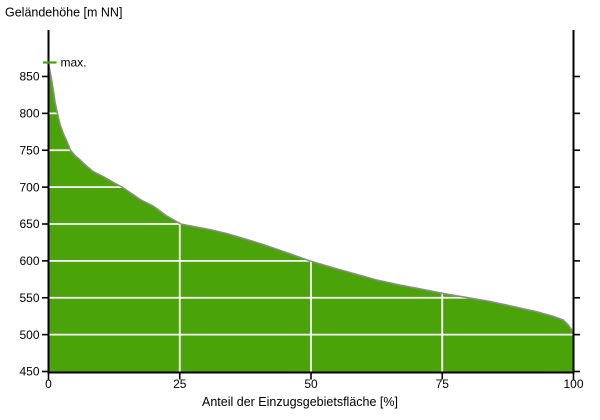  Describe the element at coordinates (443, 384) in the screenshot. I see `x-tick-label: 75` at that location.